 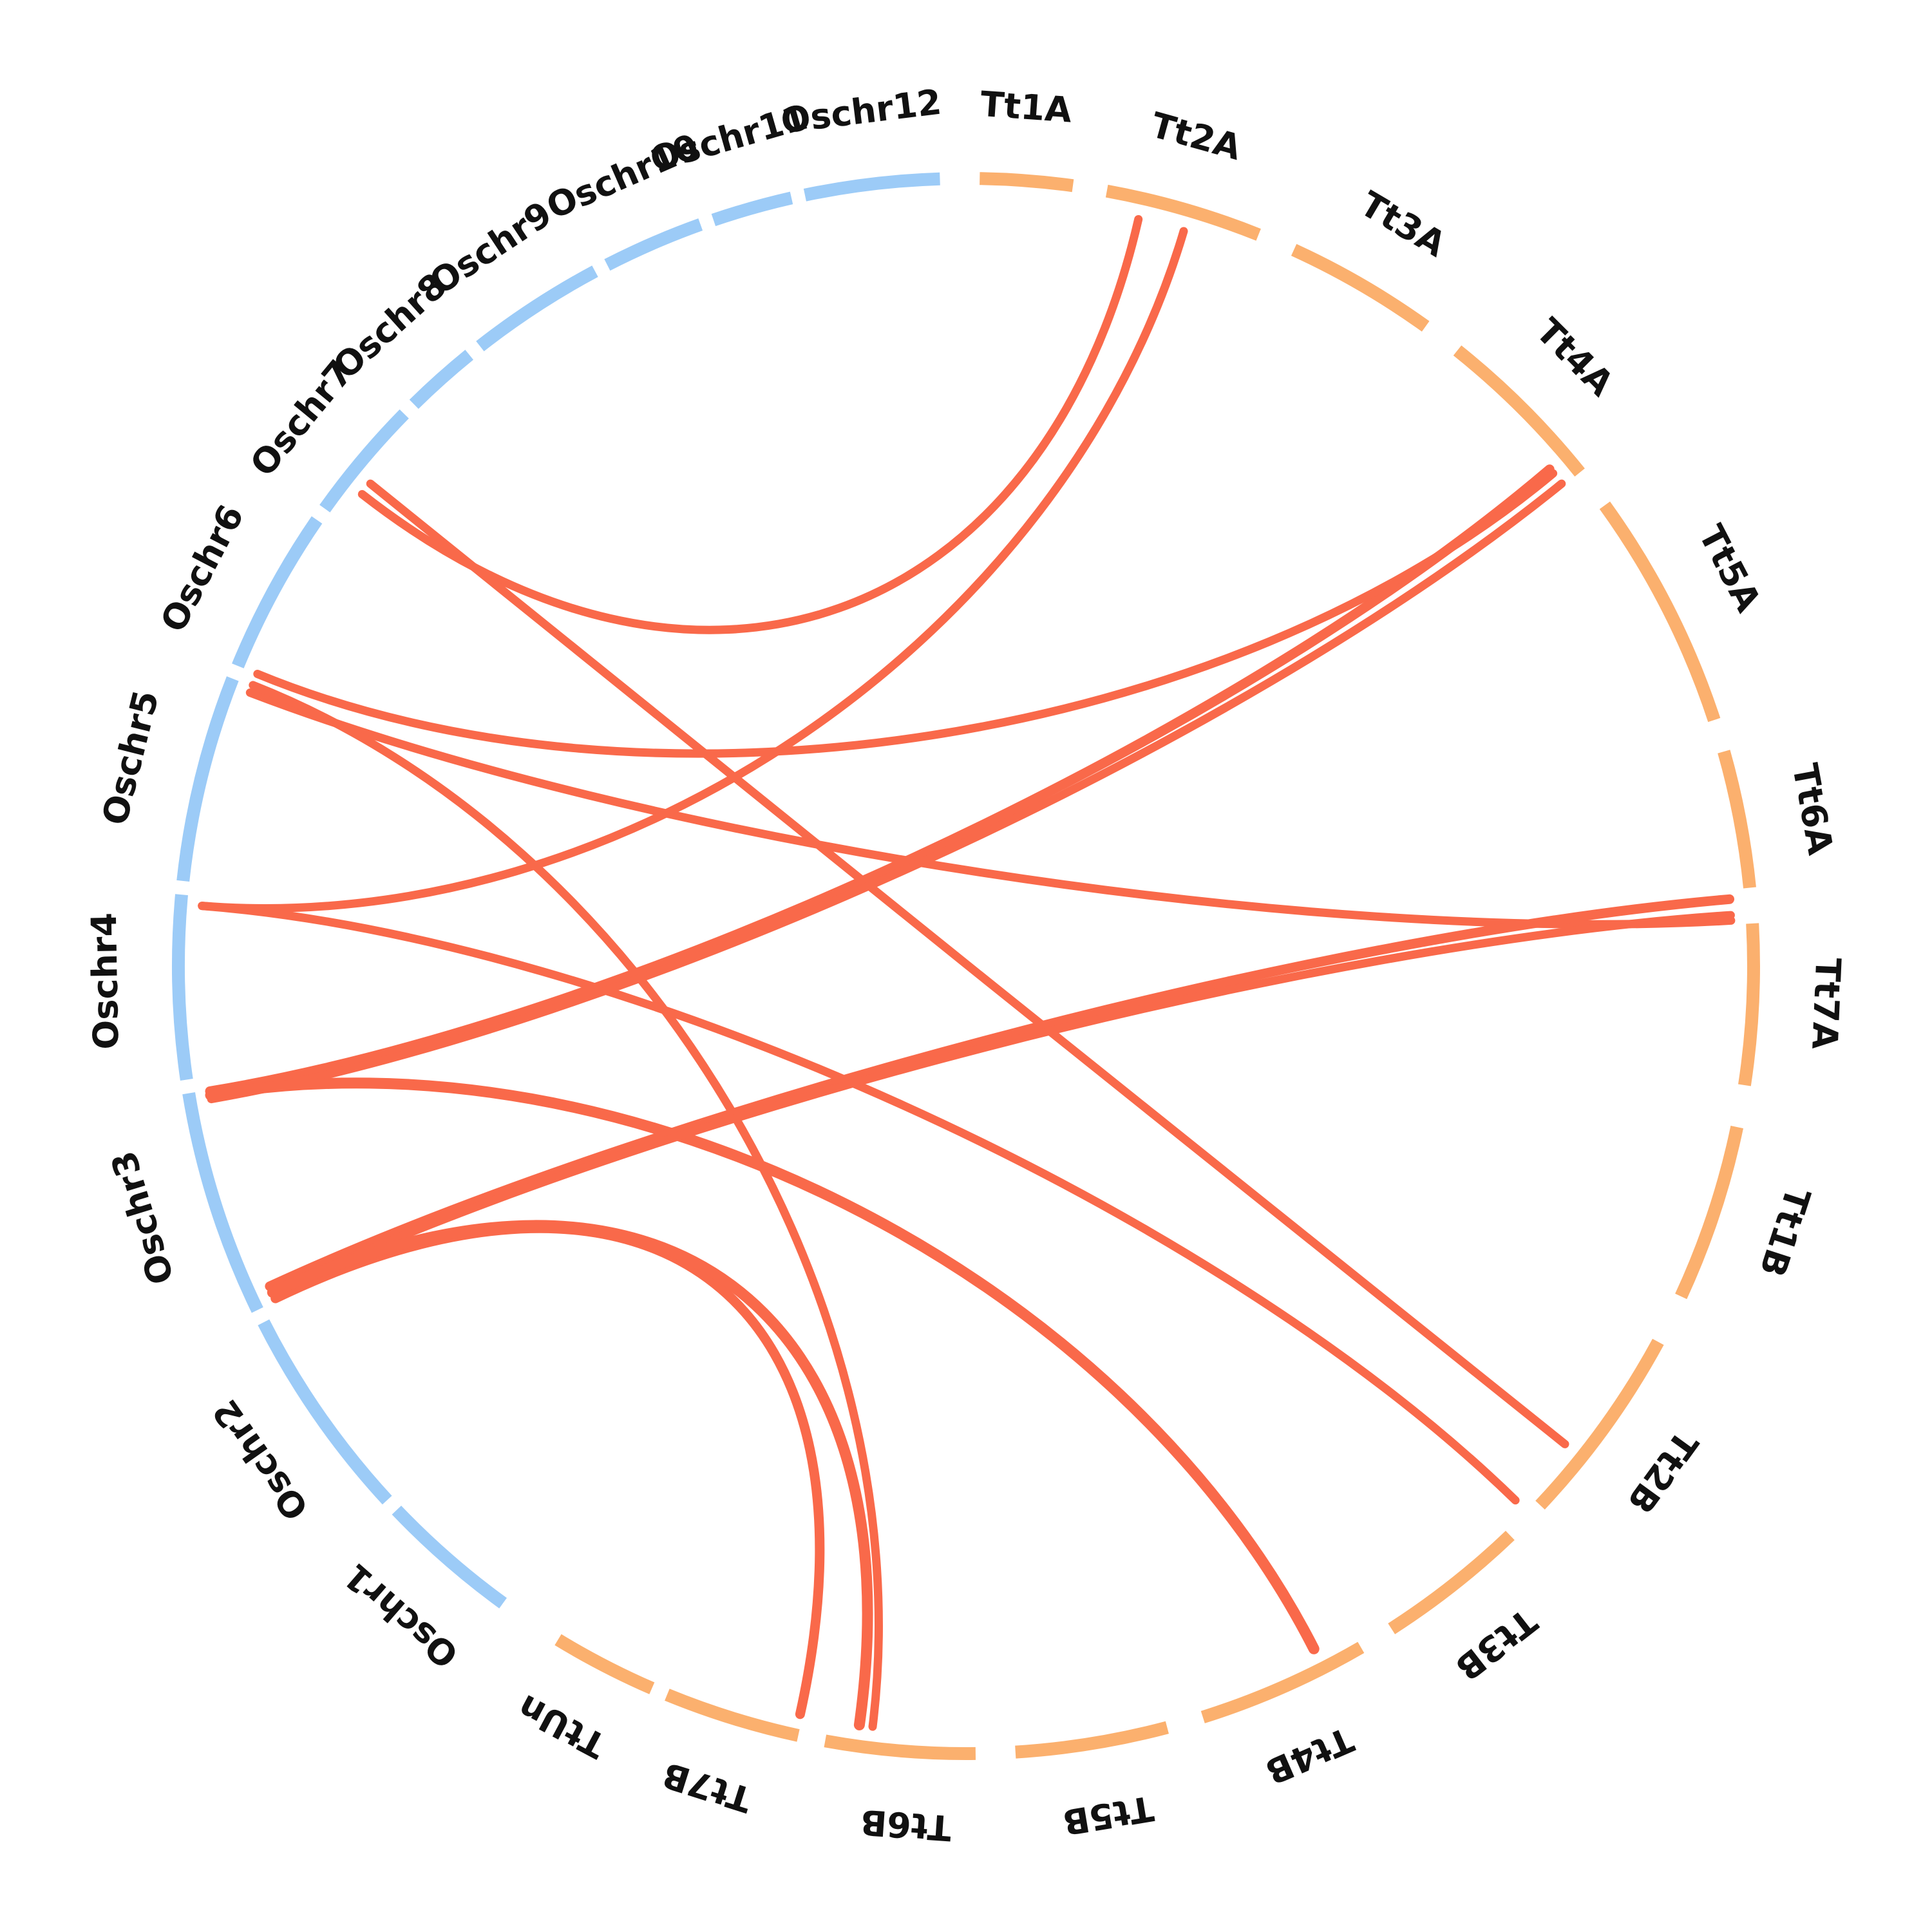 I want to click on segment-label-ttun: TtUn, so click(x=562, y=1727).